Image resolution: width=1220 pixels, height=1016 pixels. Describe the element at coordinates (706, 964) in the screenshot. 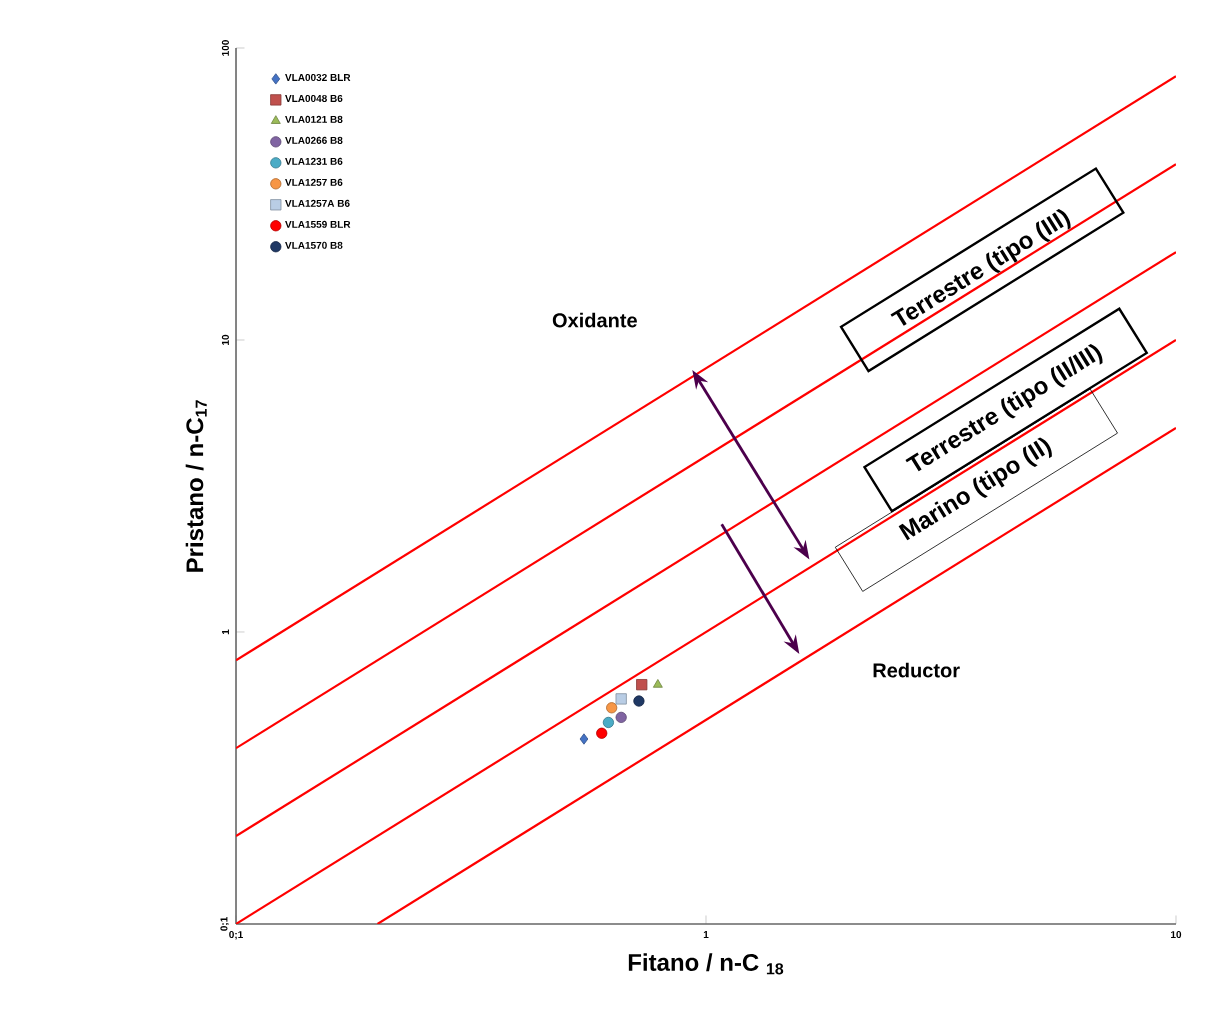

I see `x-axis-title: Fitano / n-C $_{18}$` at that location.